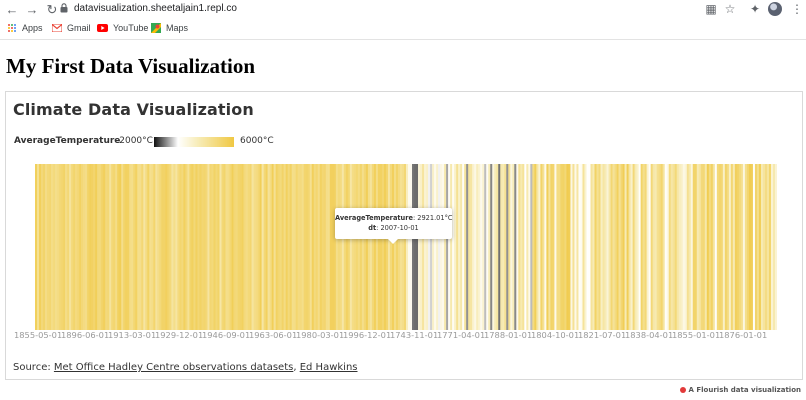 The image size is (806, 400). Describe the element at coordinates (740, 390) in the screenshot. I see `flourish-credit: A Flourish data visualization` at that location.